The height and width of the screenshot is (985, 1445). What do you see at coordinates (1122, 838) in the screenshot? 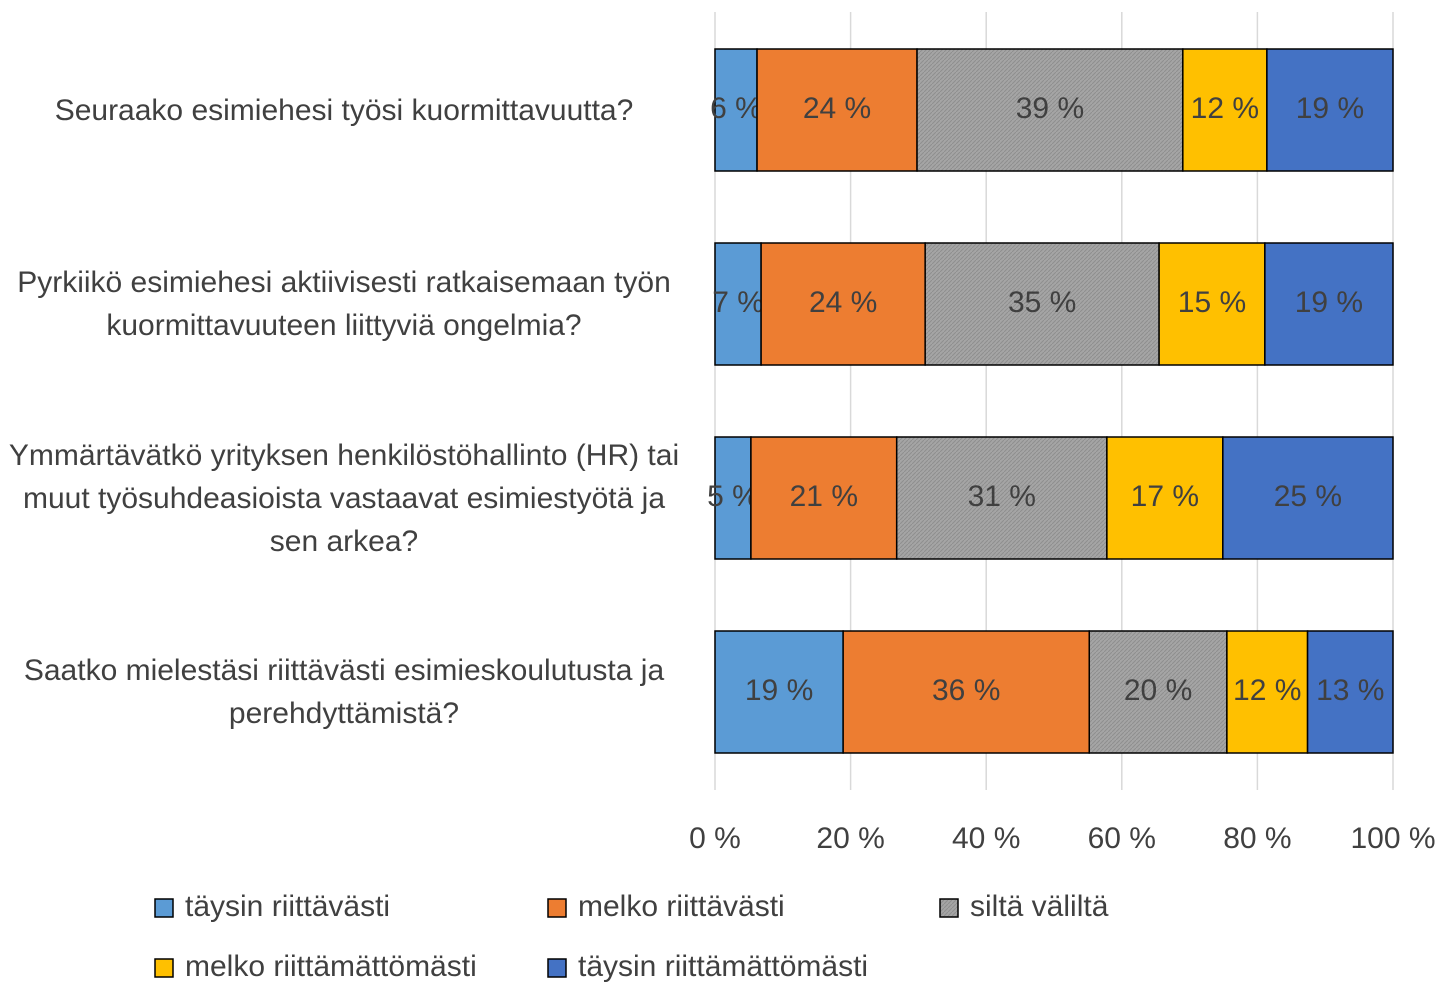
I see `x-tick-label: 60 %` at bounding box center [1122, 838].